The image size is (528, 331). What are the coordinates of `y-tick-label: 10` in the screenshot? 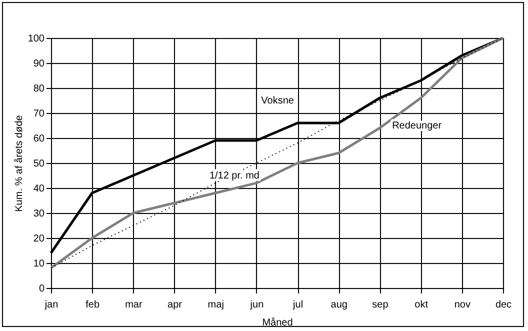 It's located at (39, 264).